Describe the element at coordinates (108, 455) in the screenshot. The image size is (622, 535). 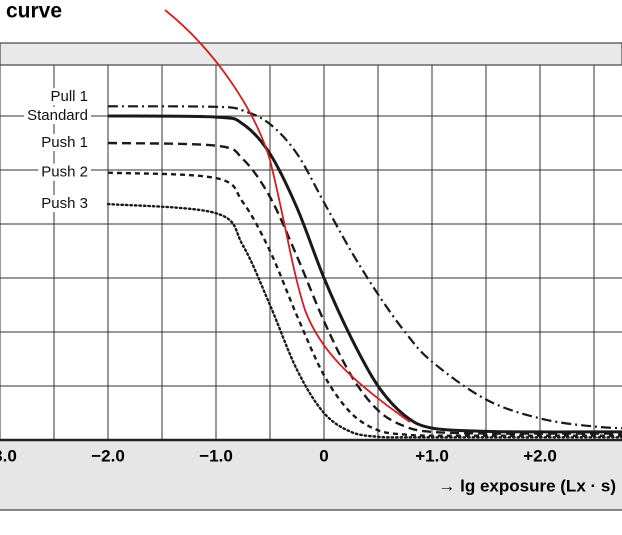
I see `x-tick-label: −2.0` at that location.